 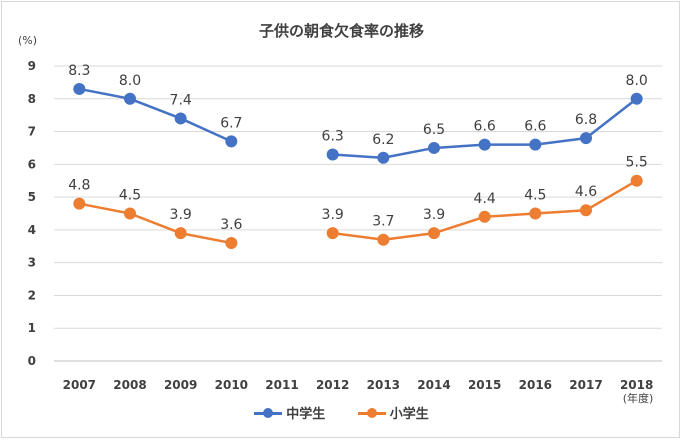 What do you see at coordinates (32, 213) in the screenshot?
I see `y-axis: 0 1 2 3 4 5 6 7 8 9` at bounding box center [32, 213].